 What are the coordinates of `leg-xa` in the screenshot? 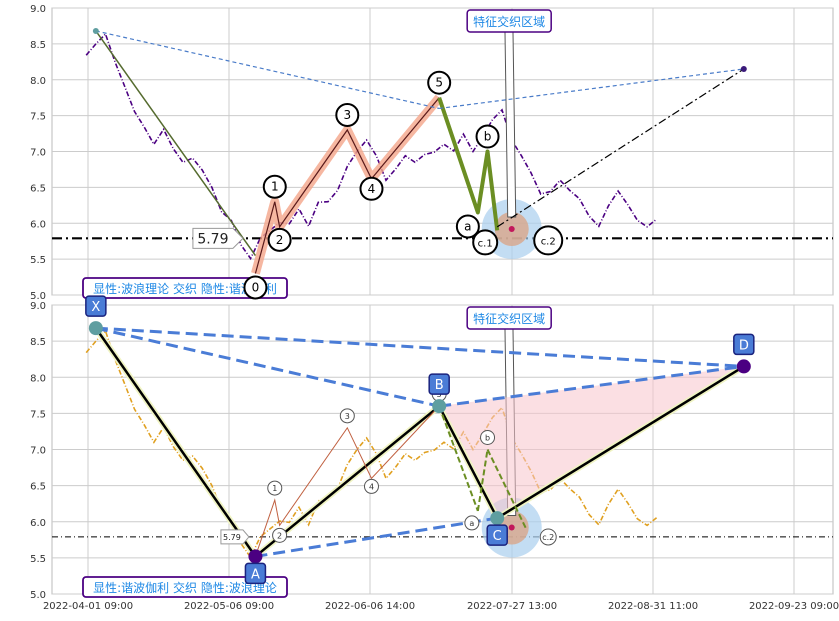 It's located at (176, 143).